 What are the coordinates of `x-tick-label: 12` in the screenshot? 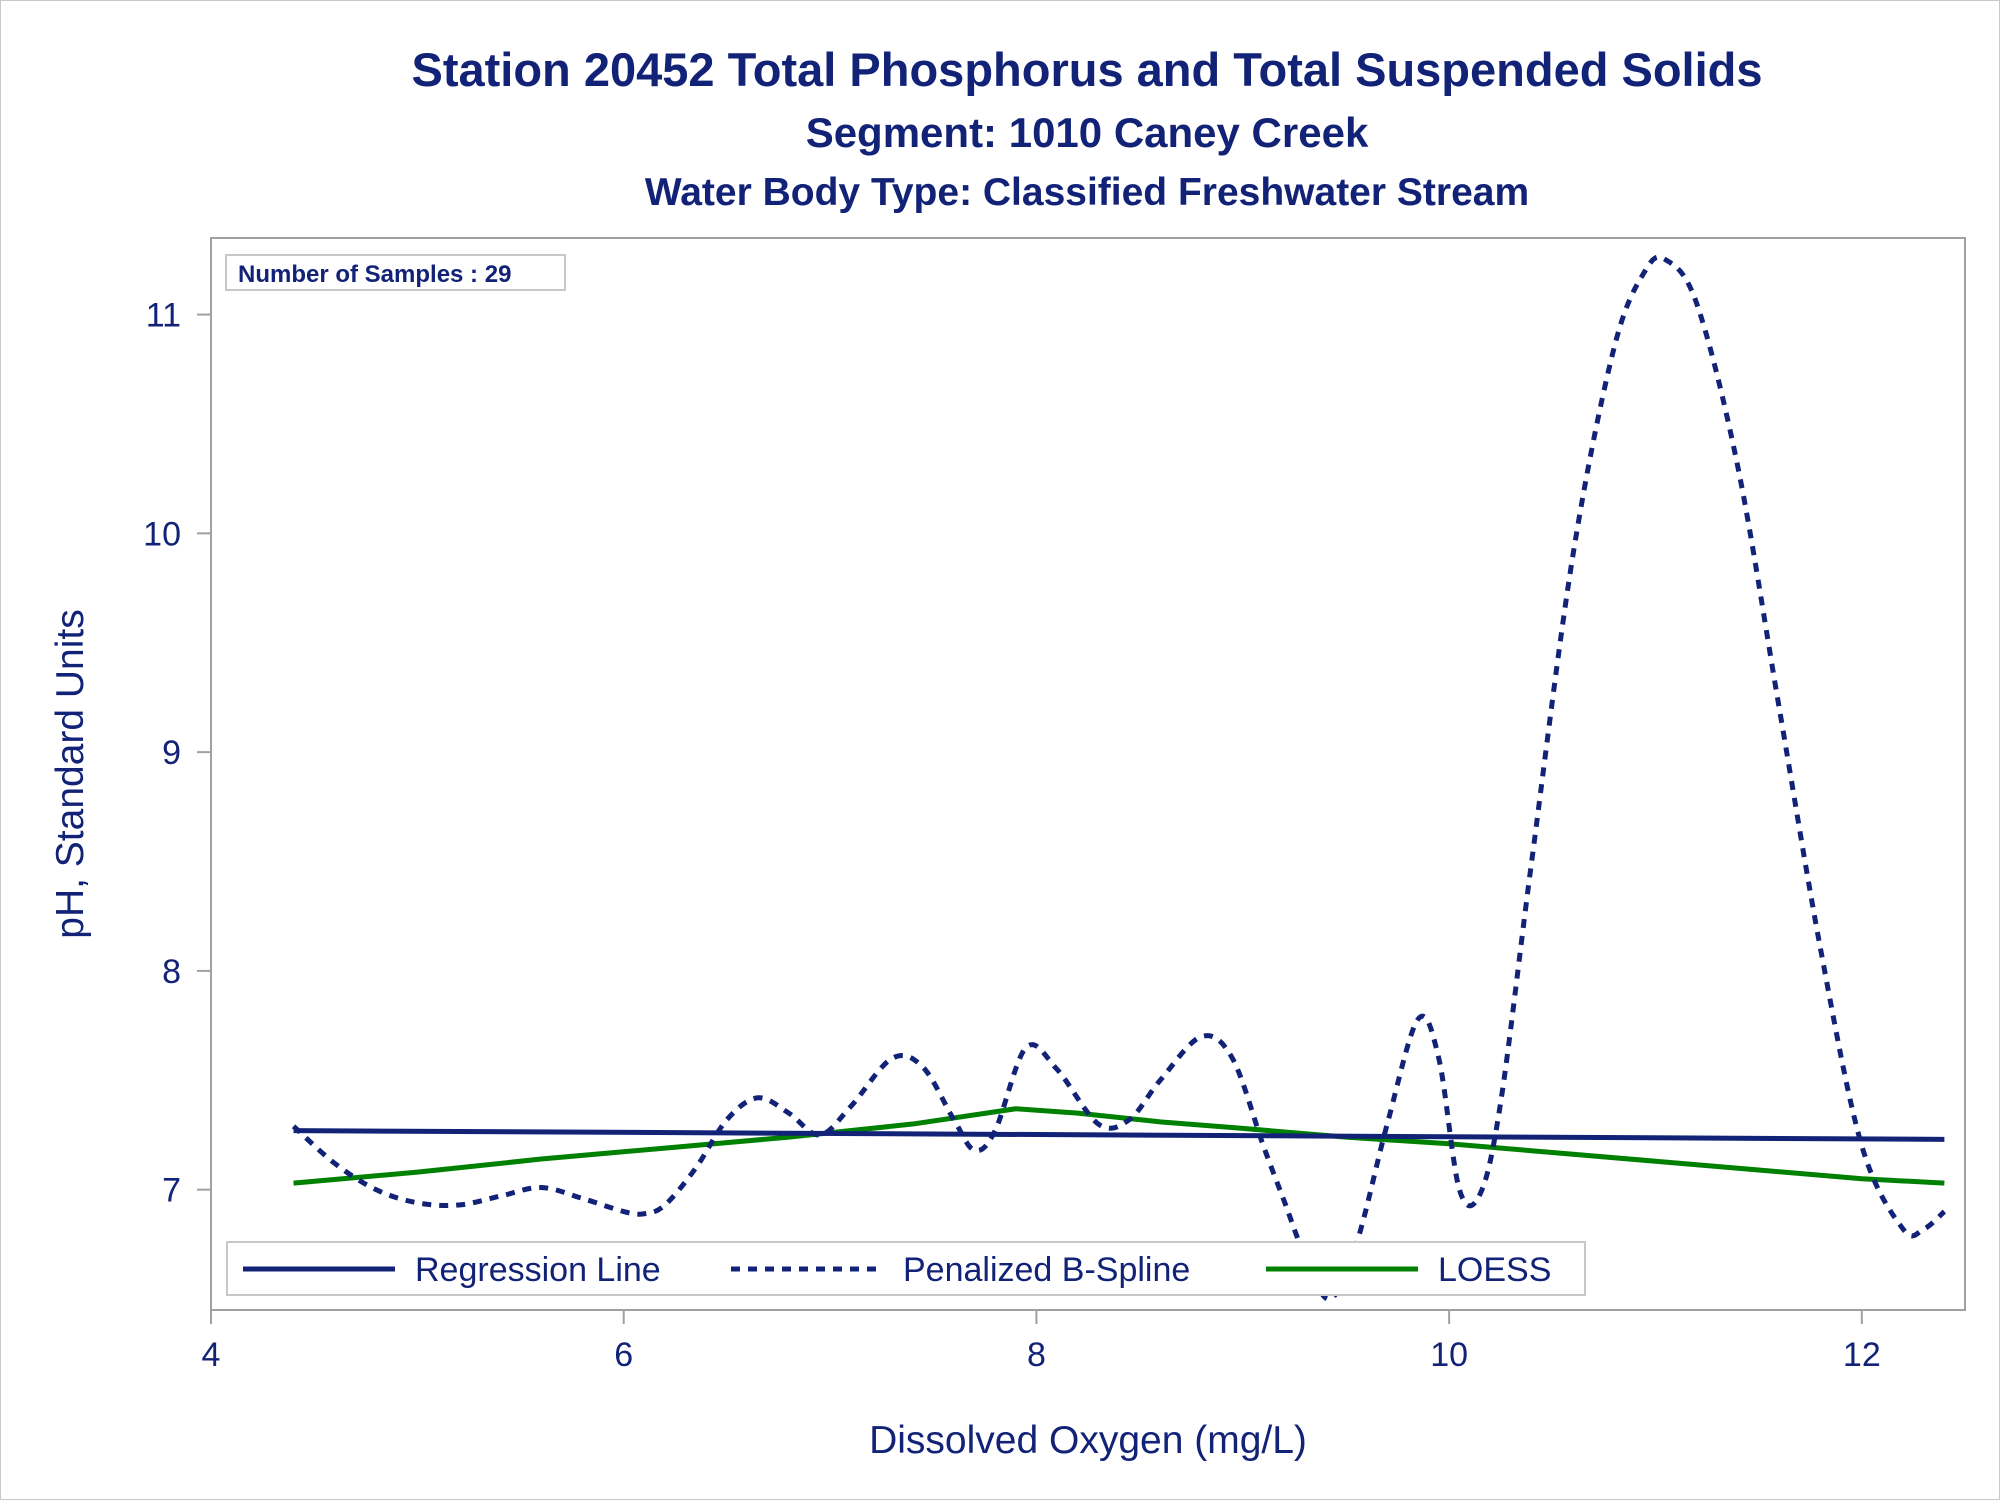 It's located at (1862, 1355).